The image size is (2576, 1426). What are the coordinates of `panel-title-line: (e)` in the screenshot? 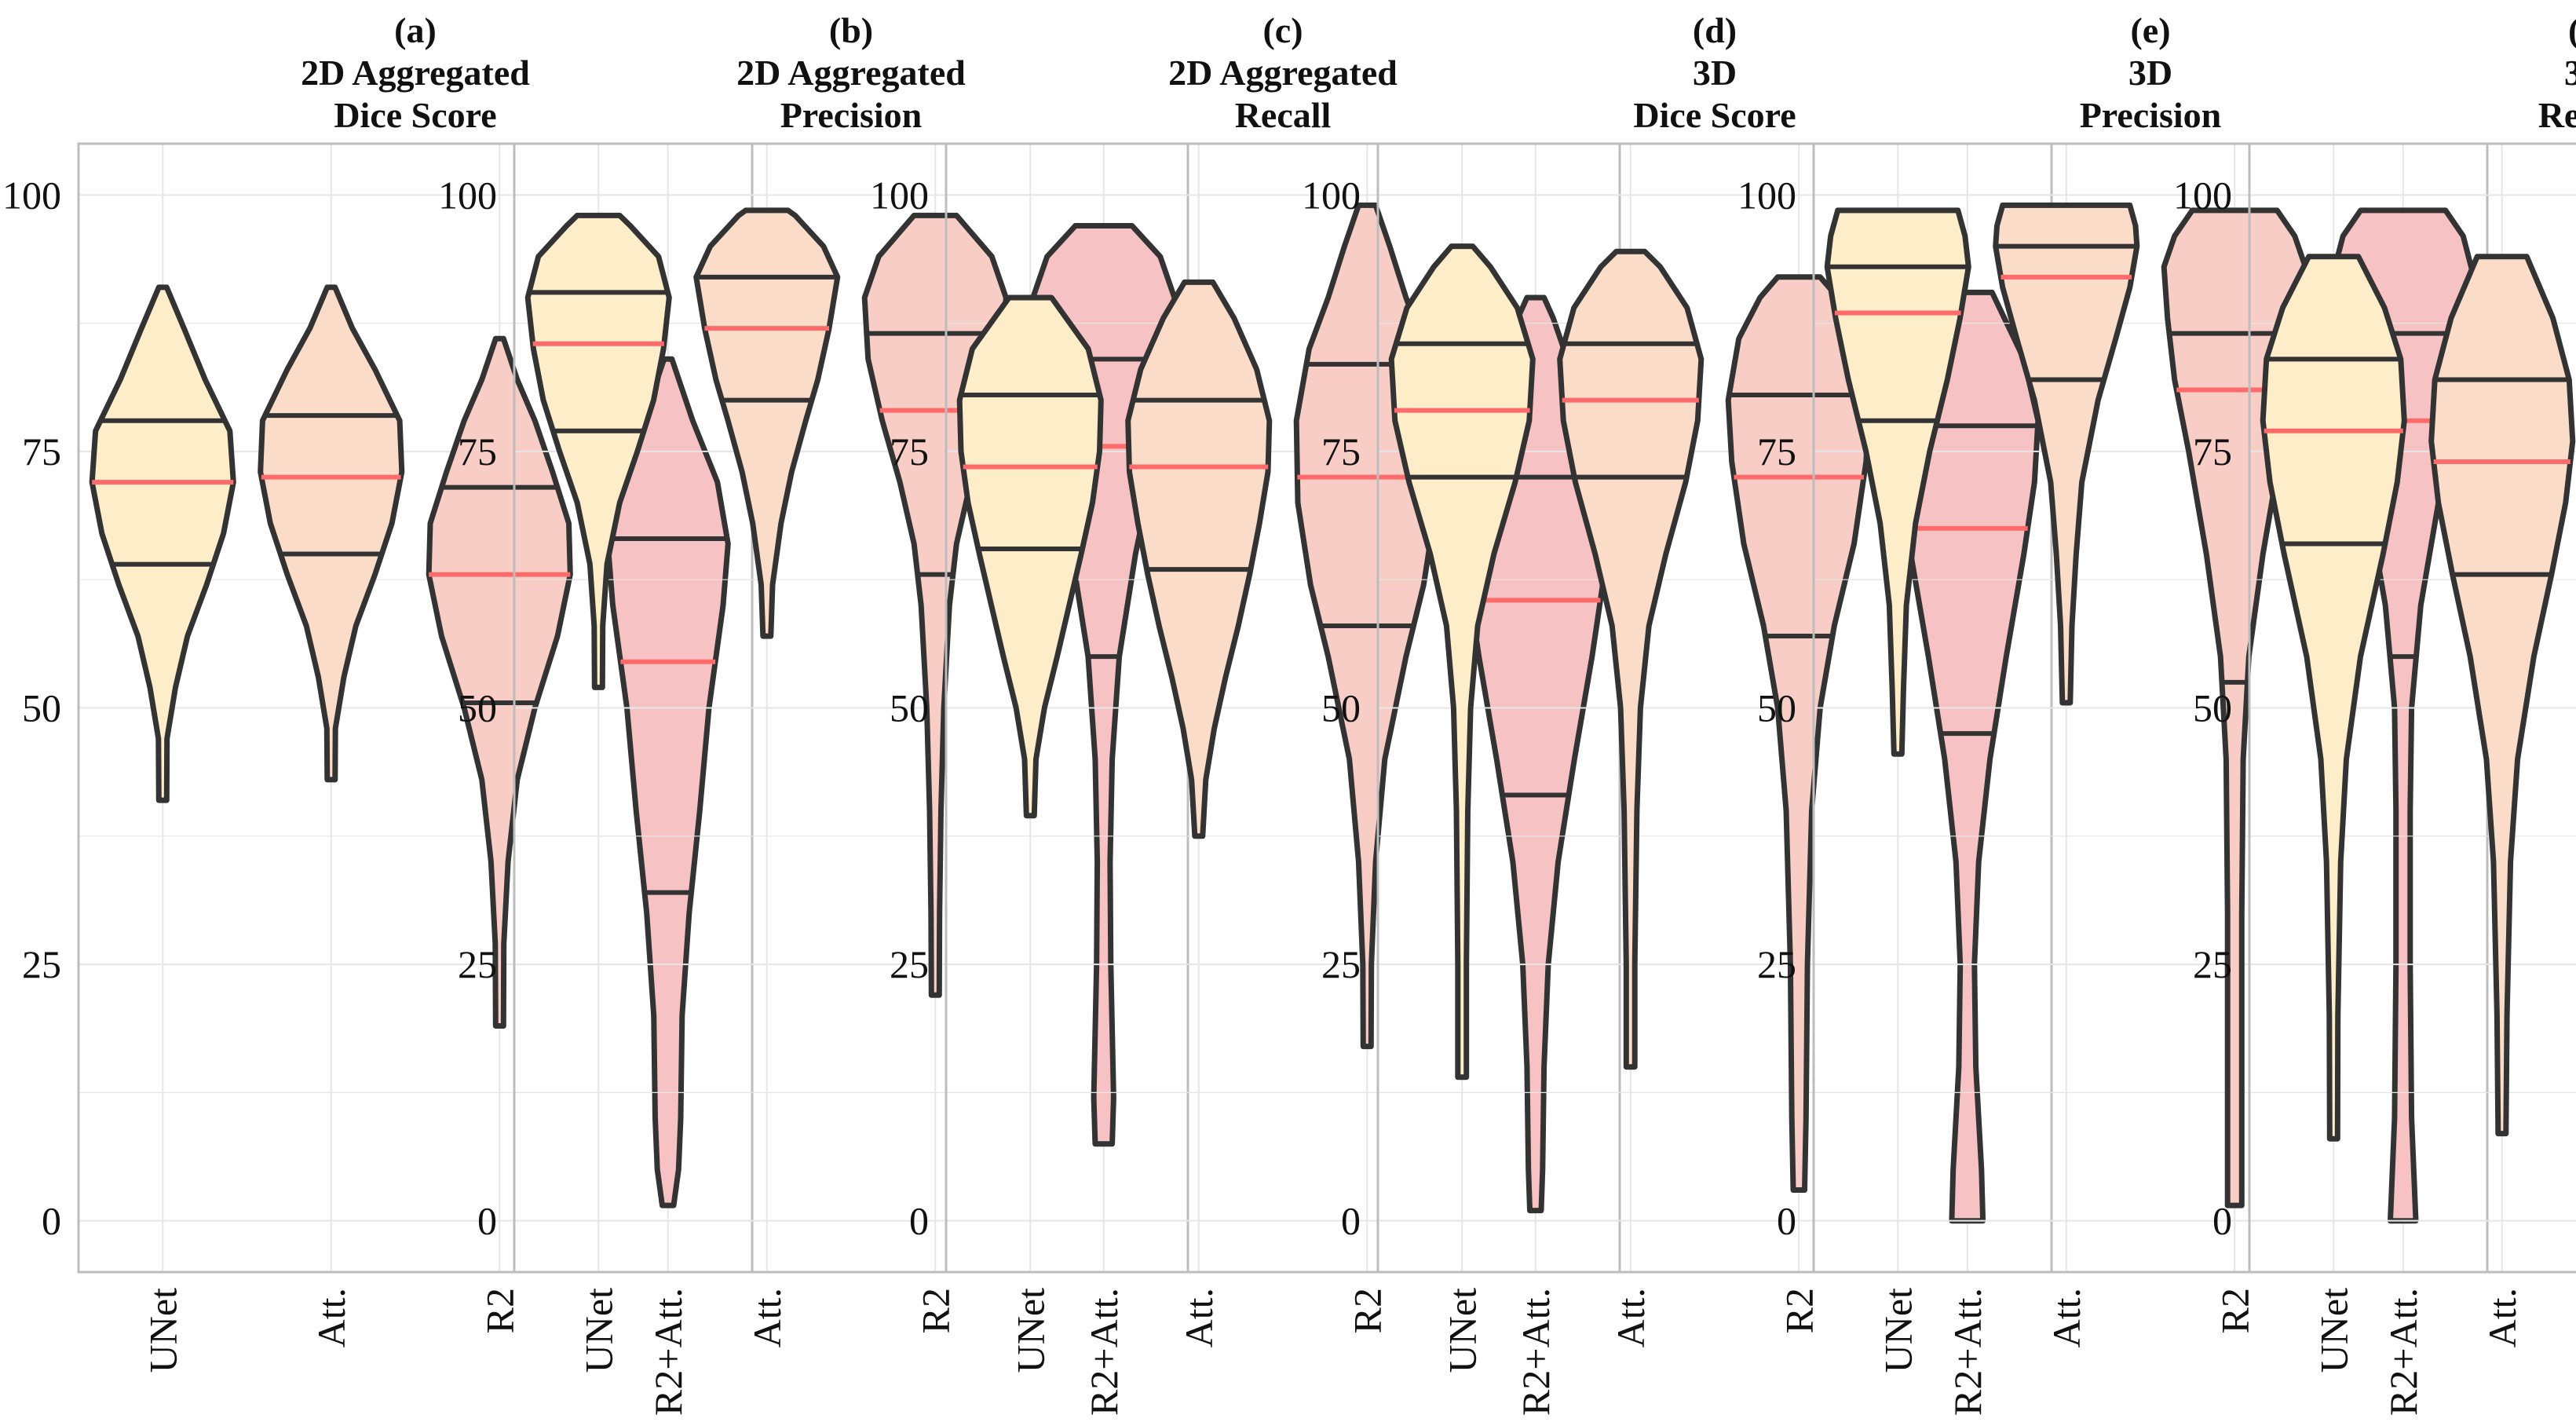 It's located at (2150, 30).